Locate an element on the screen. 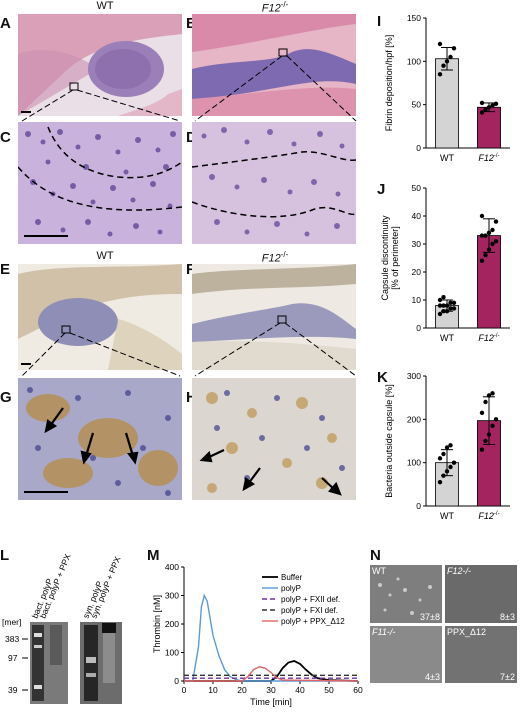  marker-97: 97 is located at coordinates (13, 658).